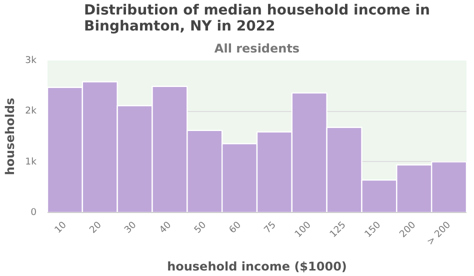 This screenshot has height=276, width=474. Describe the element at coordinates (257, 18) in the screenshot. I see `chart-title: Distribution of median household income in Binghamton, NY in 2022` at that location.